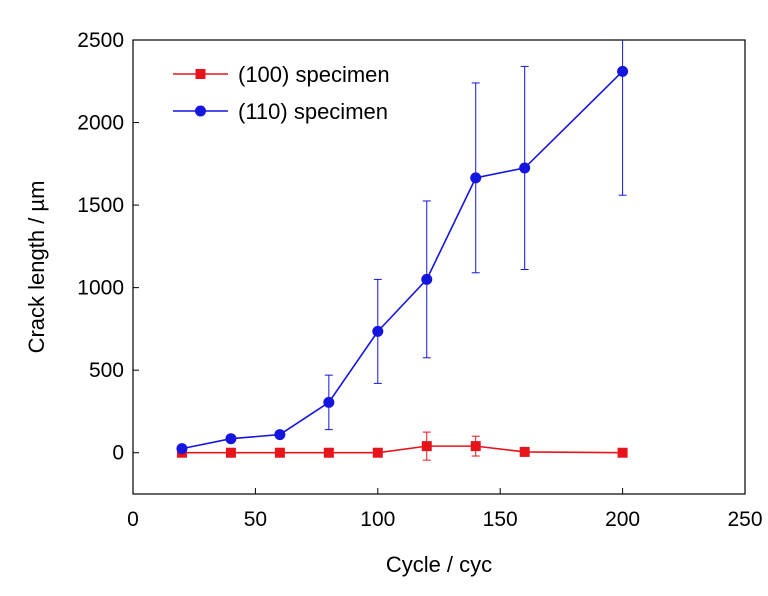 This screenshot has width=768, height=596. What do you see at coordinates (118, 453) in the screenshot?
I see `y-tick-label: 0` at bounding box center [118, 453].